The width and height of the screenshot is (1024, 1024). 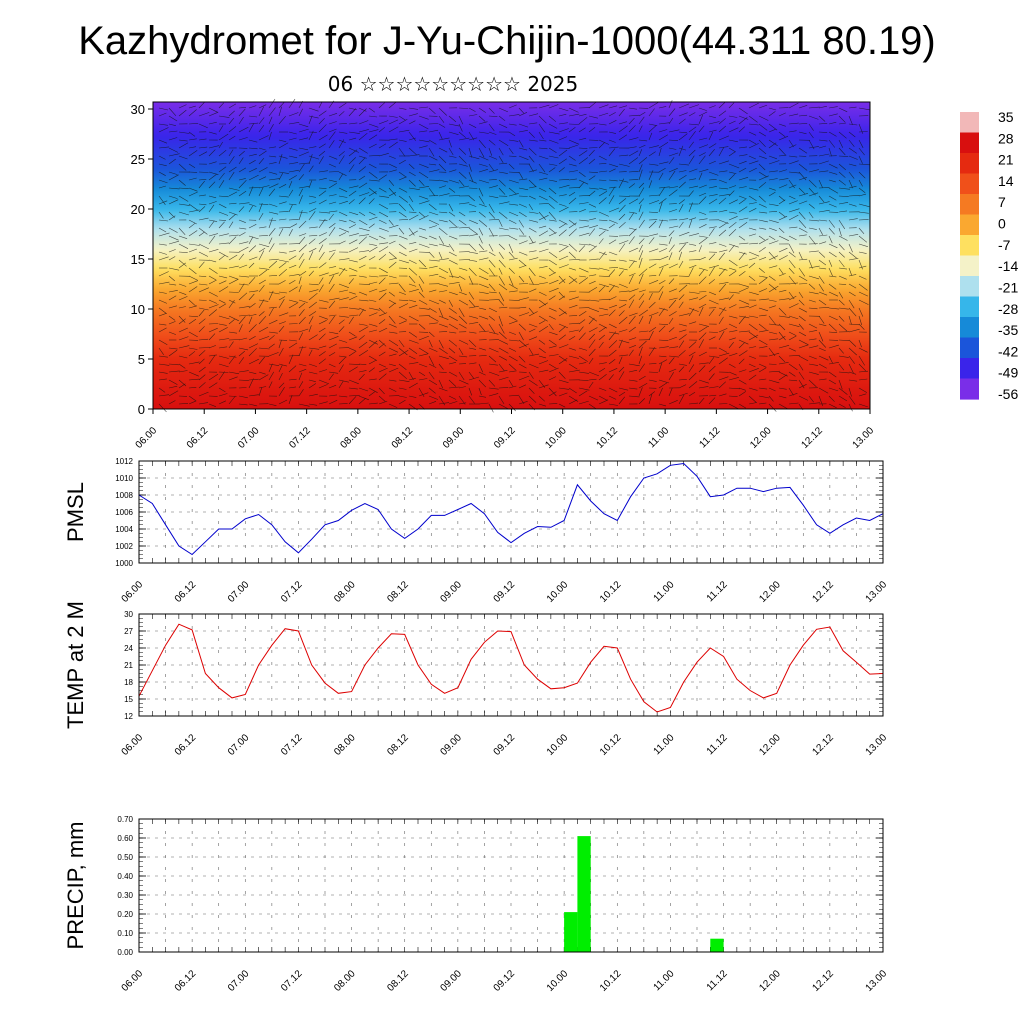 What do you see at coordinates (125, 857) in the screenshot?
I see `bar-y-tick-label: 0.50` at bounding box center [125, 857].